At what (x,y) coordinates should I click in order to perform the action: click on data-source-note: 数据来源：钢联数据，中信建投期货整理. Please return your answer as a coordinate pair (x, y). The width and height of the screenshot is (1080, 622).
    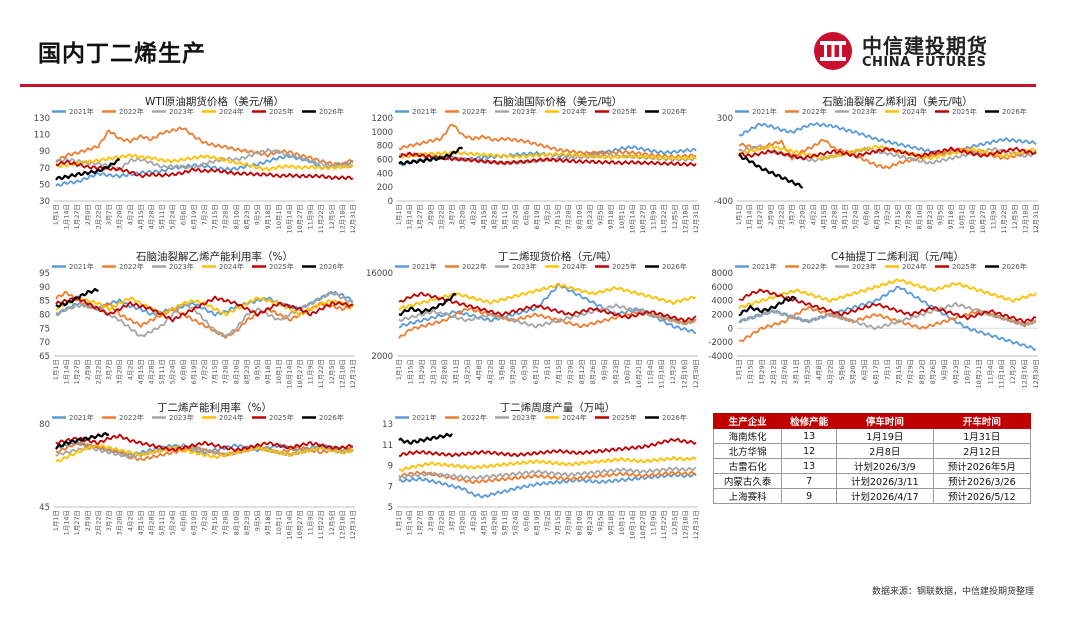
    Looking at the image, I should click on (952, 592).